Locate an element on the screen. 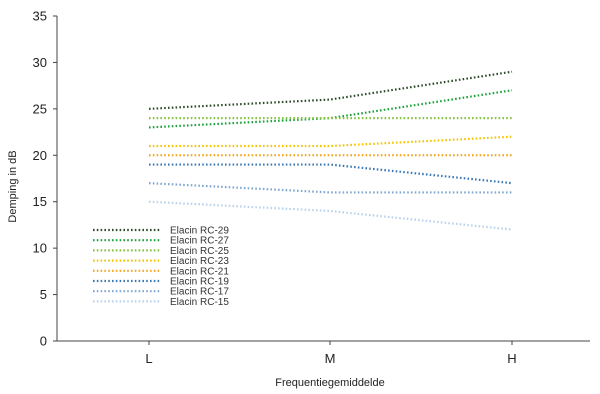  legend-label: Elacin RC-17 is located at coordinates (199, 292).